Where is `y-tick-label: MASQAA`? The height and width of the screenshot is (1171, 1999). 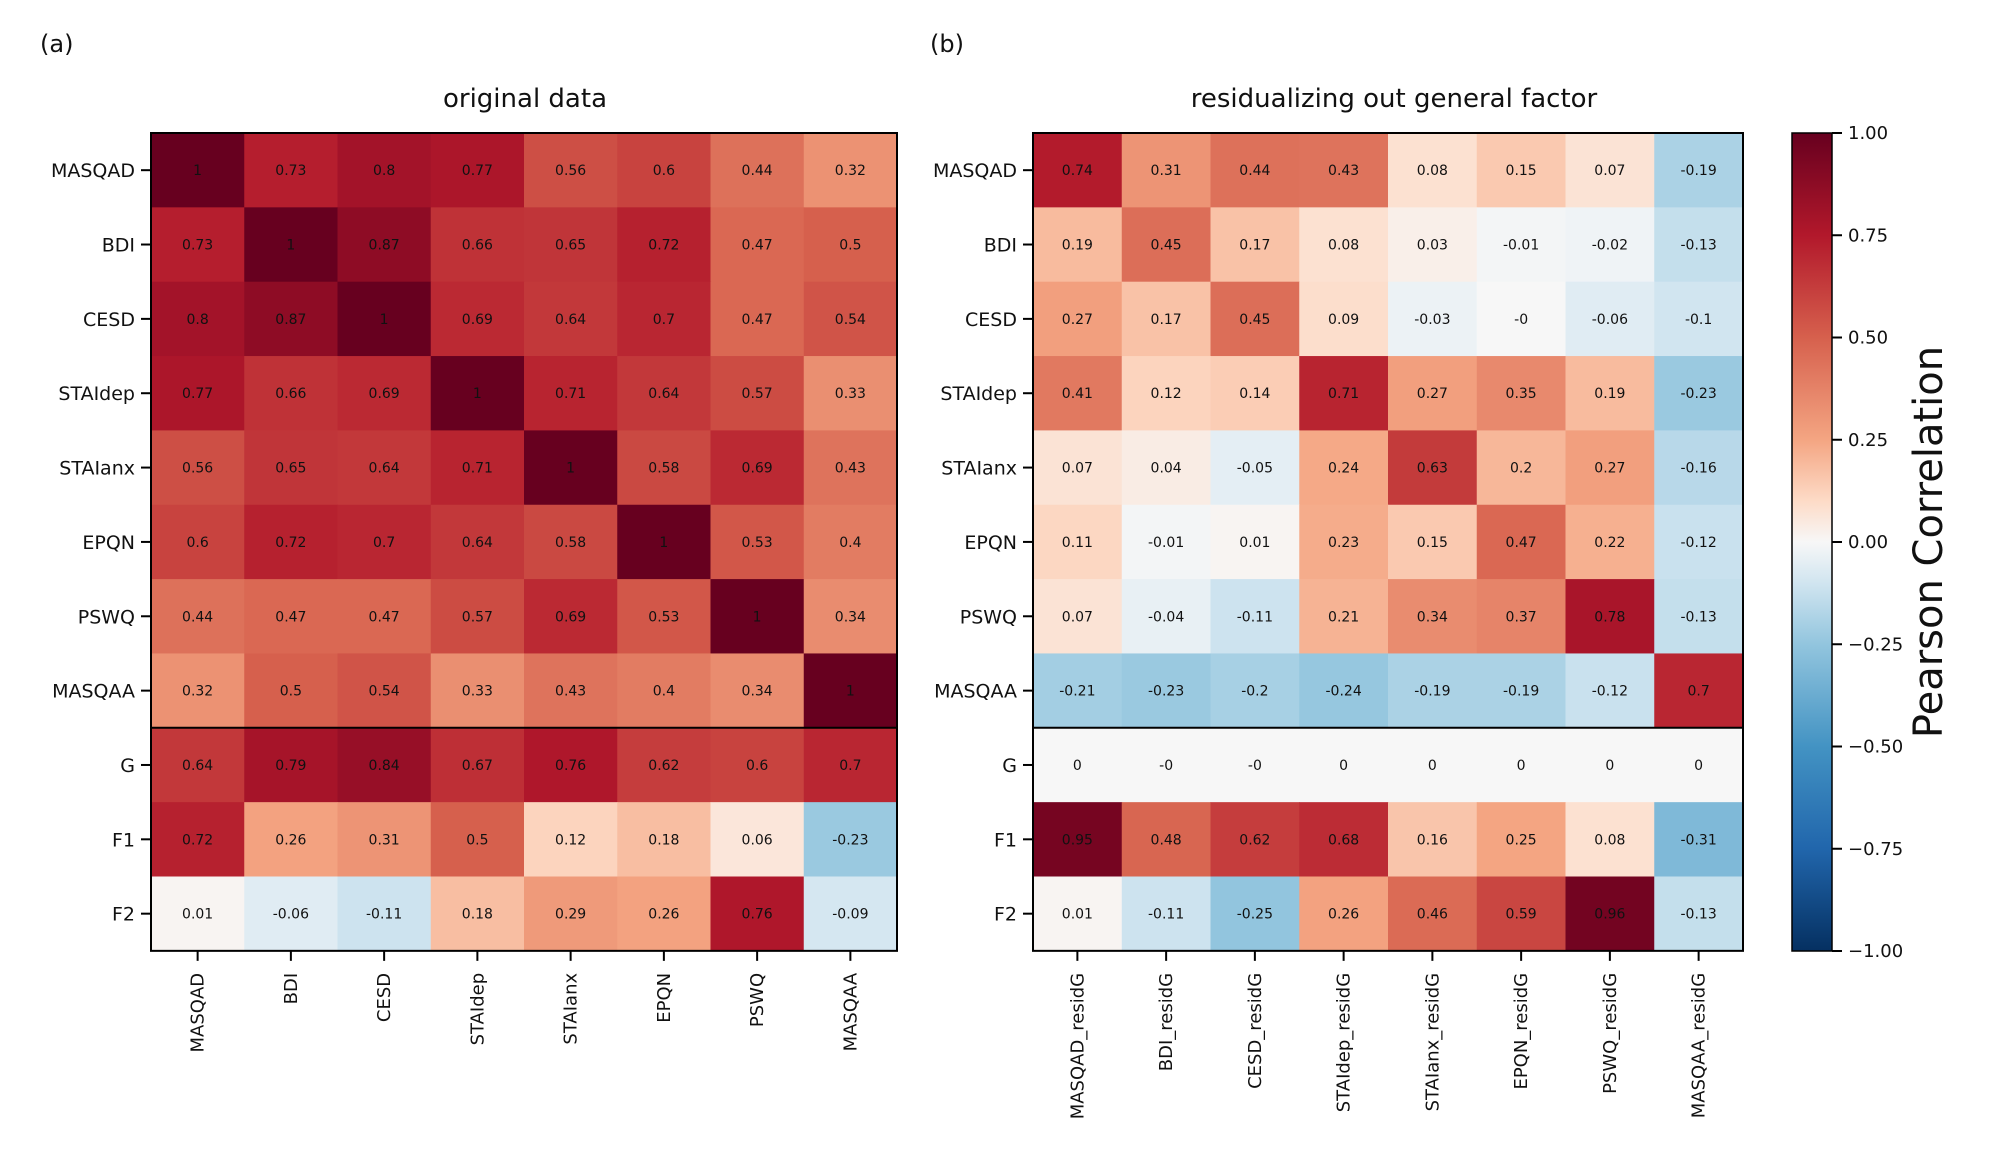
y-tick-label: MASQAA is located at coordinates (93, 692).